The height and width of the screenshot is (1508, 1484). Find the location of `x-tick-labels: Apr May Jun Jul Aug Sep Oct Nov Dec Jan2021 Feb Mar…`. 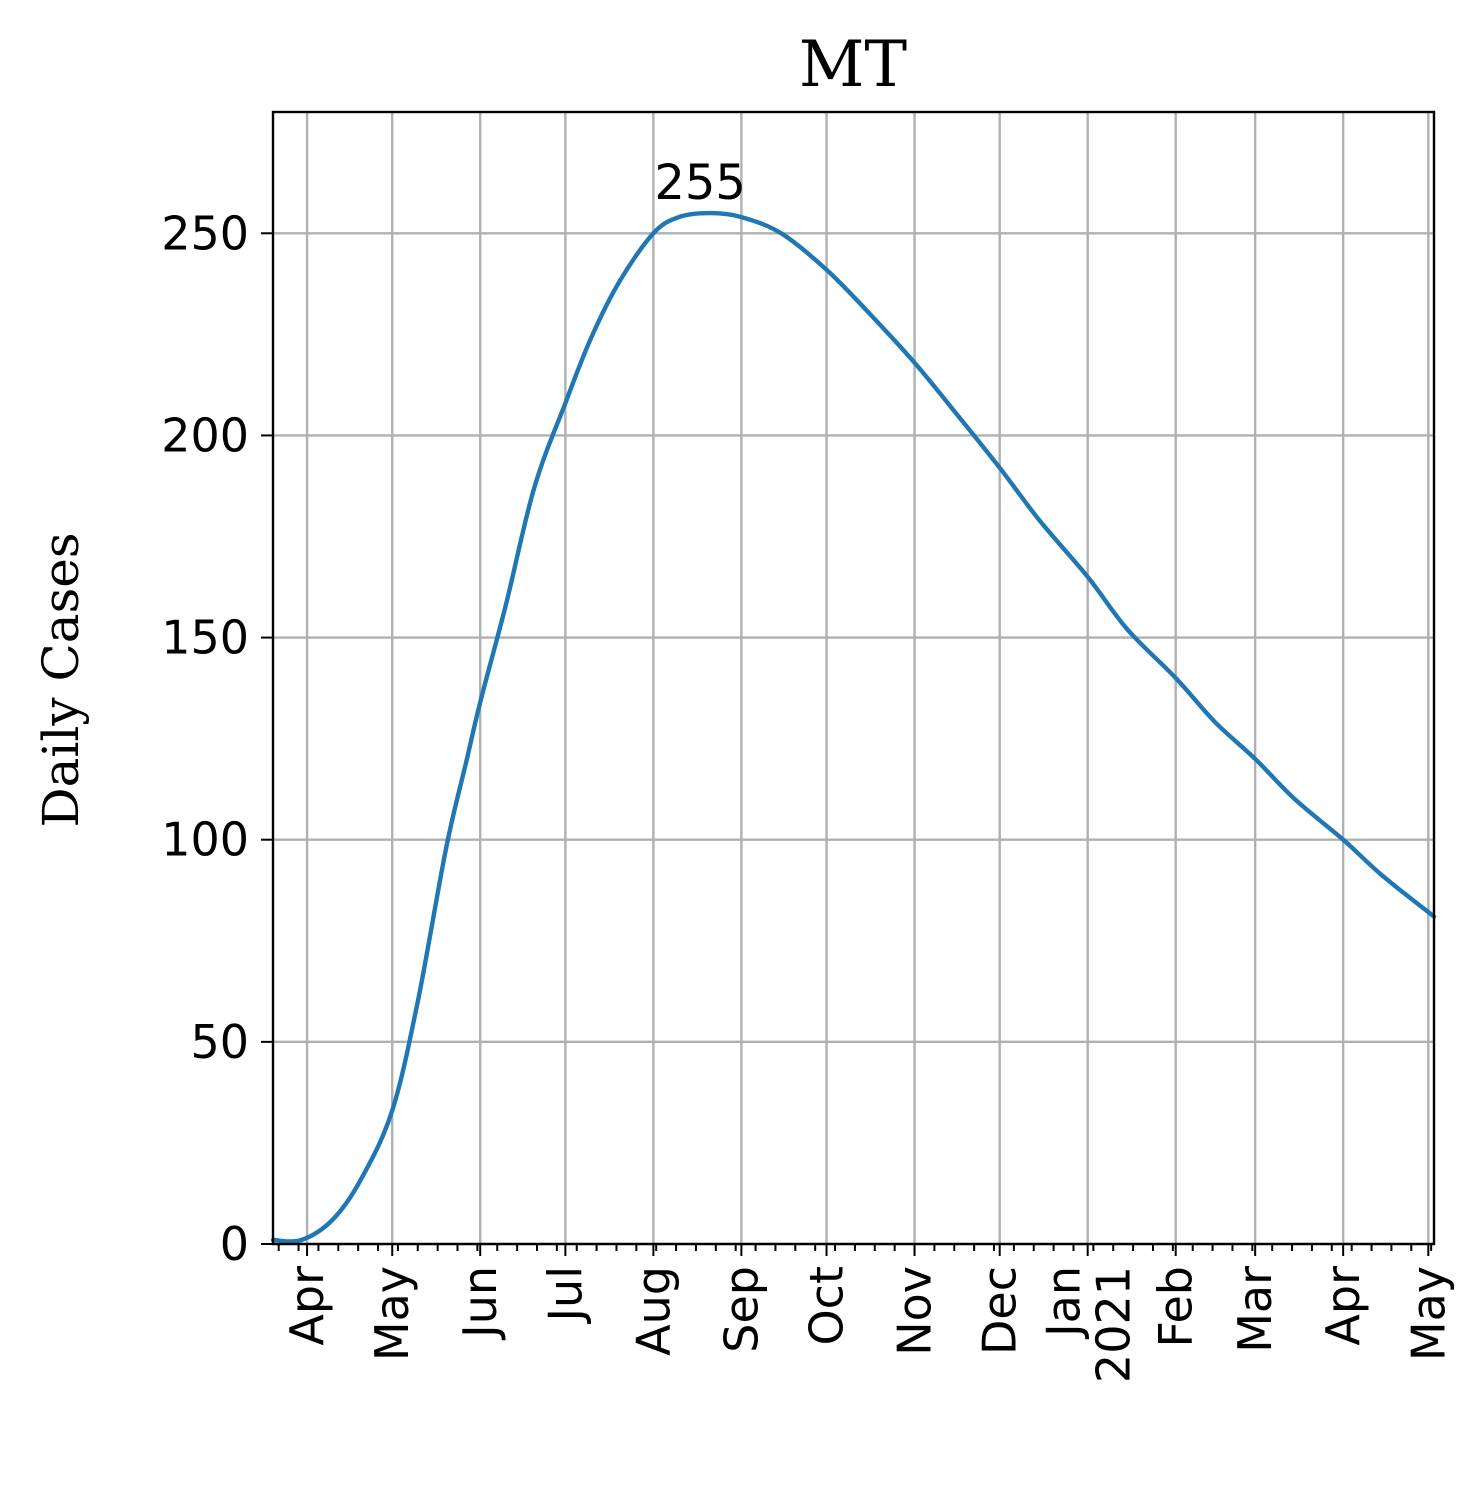

x-tick-labels: Apr May Jun Jul Aug Sep Oct Nov Dec Jan2021 Feb Mar… is located at coordinates (867, 1324).